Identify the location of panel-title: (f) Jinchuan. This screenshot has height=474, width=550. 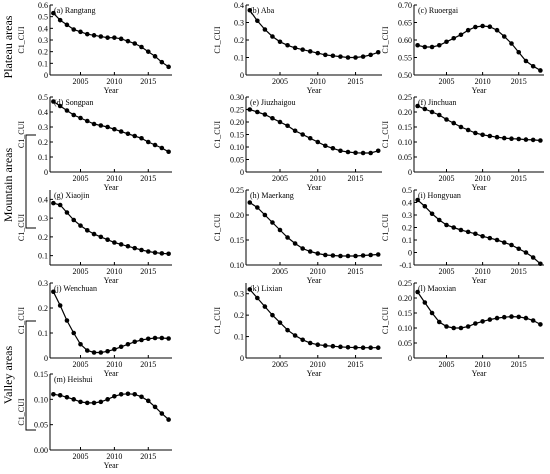
(437, 102).